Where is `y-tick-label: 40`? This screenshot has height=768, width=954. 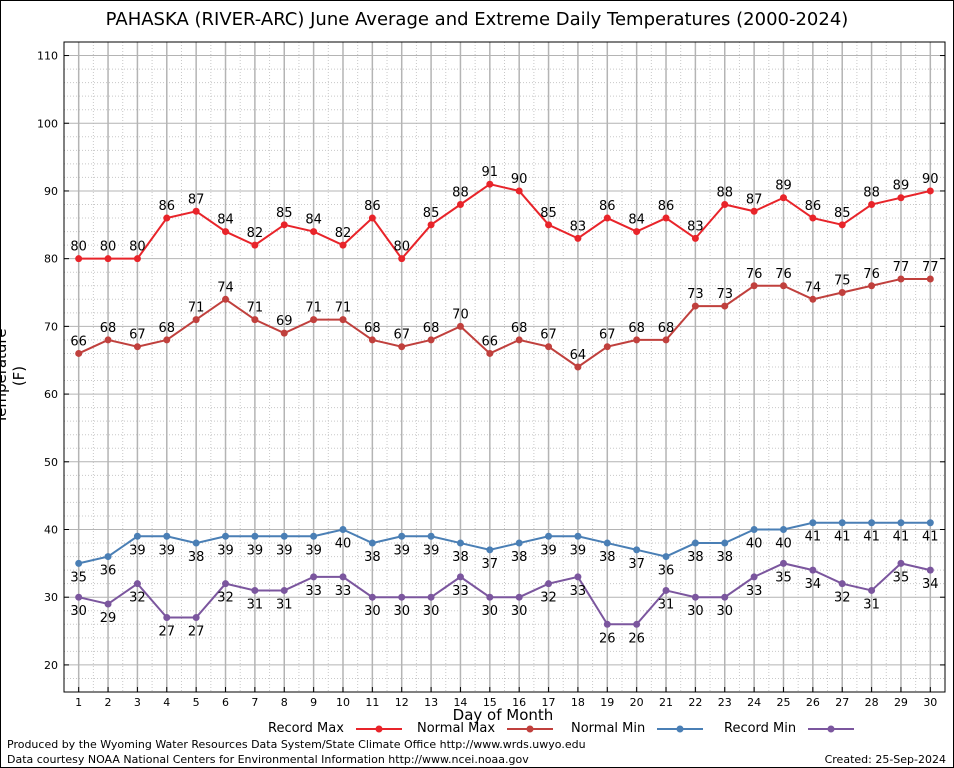
y-tick-label: 40 is located at coordinates (51, 530).